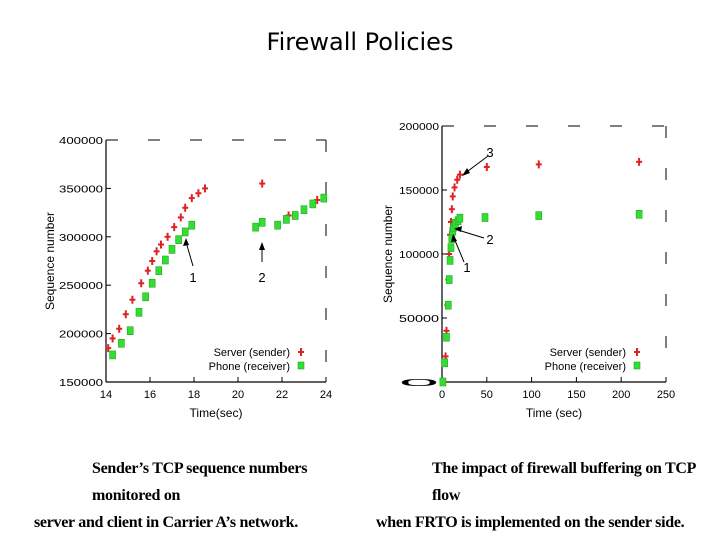 The width and height of the screenshot is (720, 540). I want to click on right-chart-legend-label: Server (sender), so click(588, 353).